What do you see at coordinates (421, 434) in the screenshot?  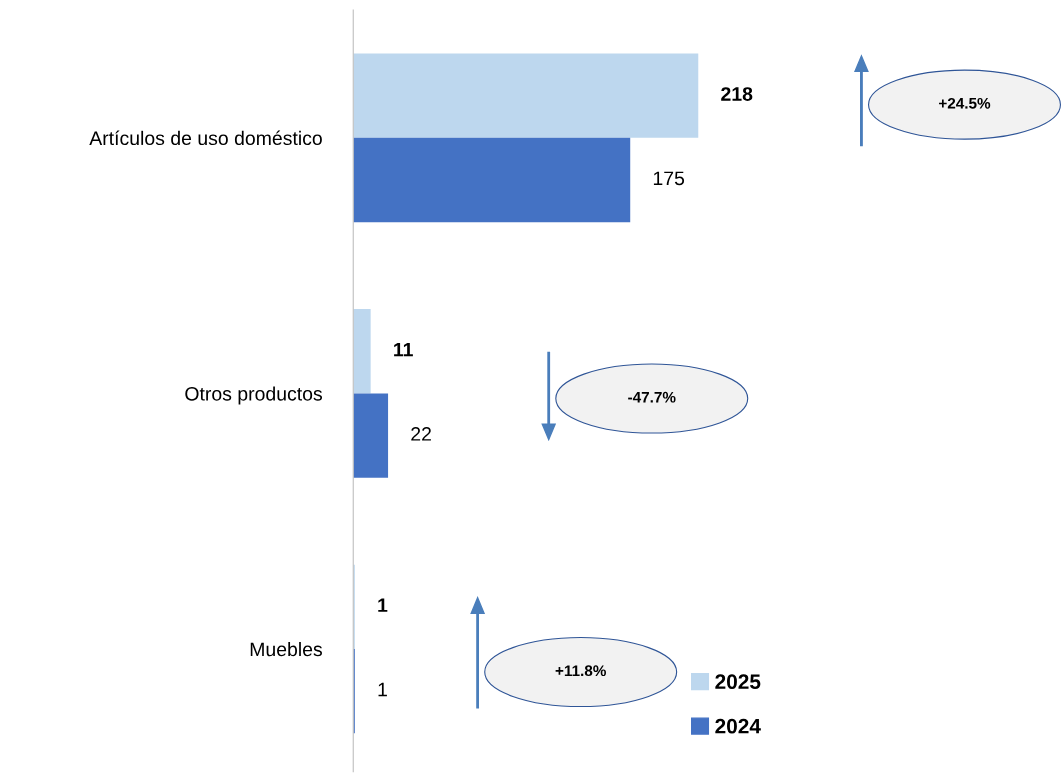 I see `data-label: 22` at bounding box center [421, 434].